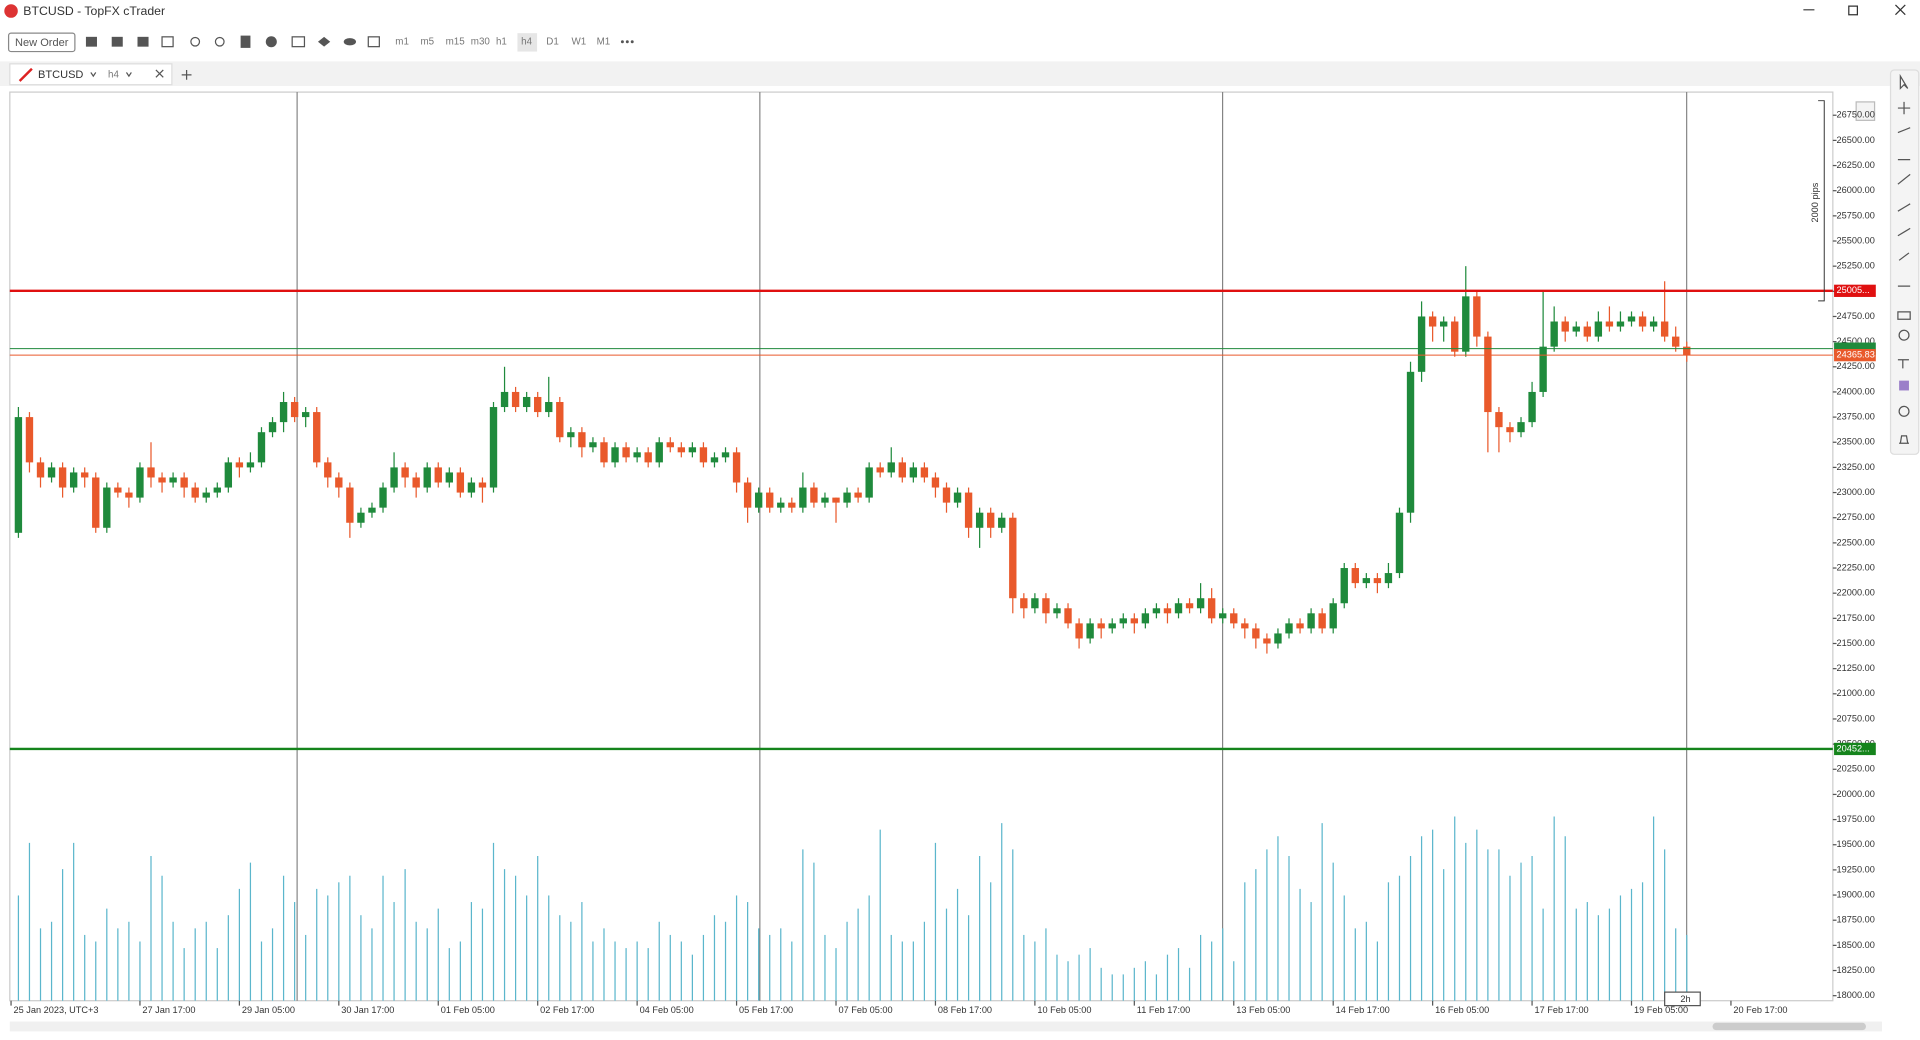 This screenshot has width=1920, height=1040. What do you see at coordinates (11, 11) in the screenshot?
I see `app-icon` at bounding box center [11, 11].